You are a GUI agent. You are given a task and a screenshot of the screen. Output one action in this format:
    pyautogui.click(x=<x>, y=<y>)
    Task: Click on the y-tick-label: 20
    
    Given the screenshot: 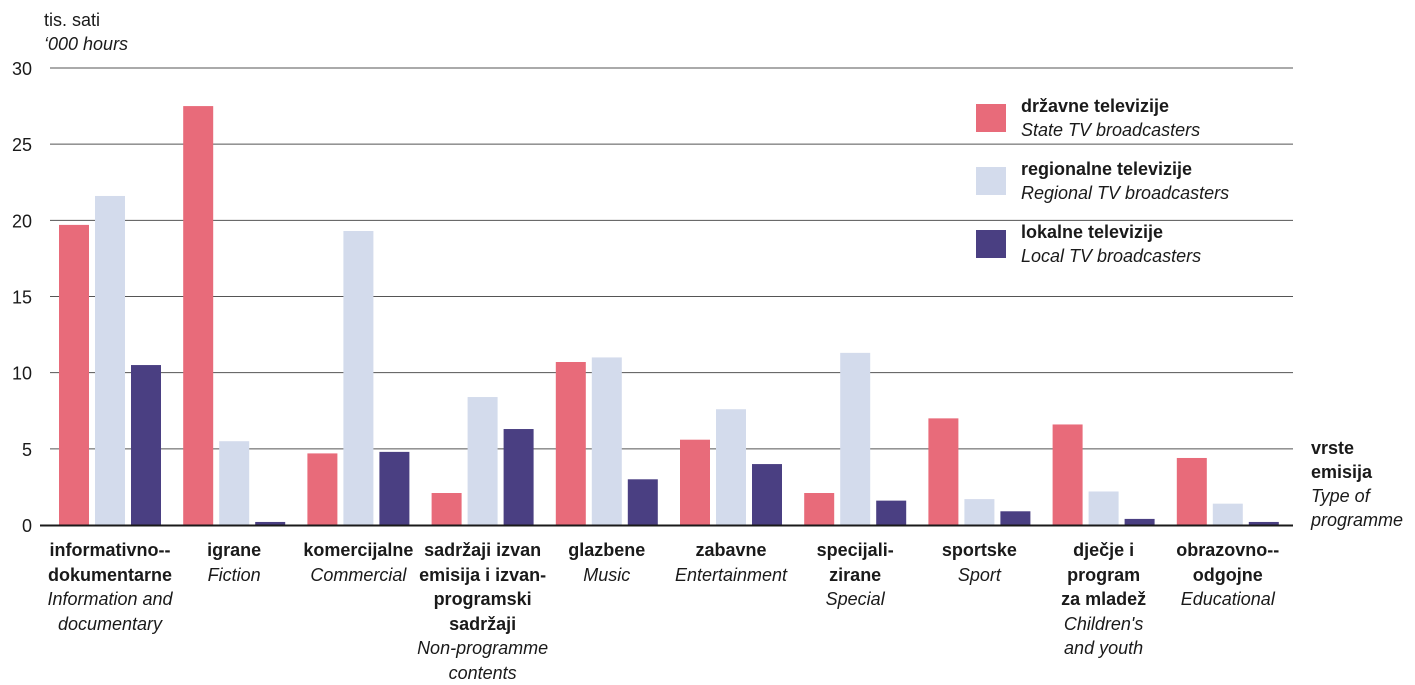 What is the action you would take?
    pyautogui.click(x=22, y=221)
    